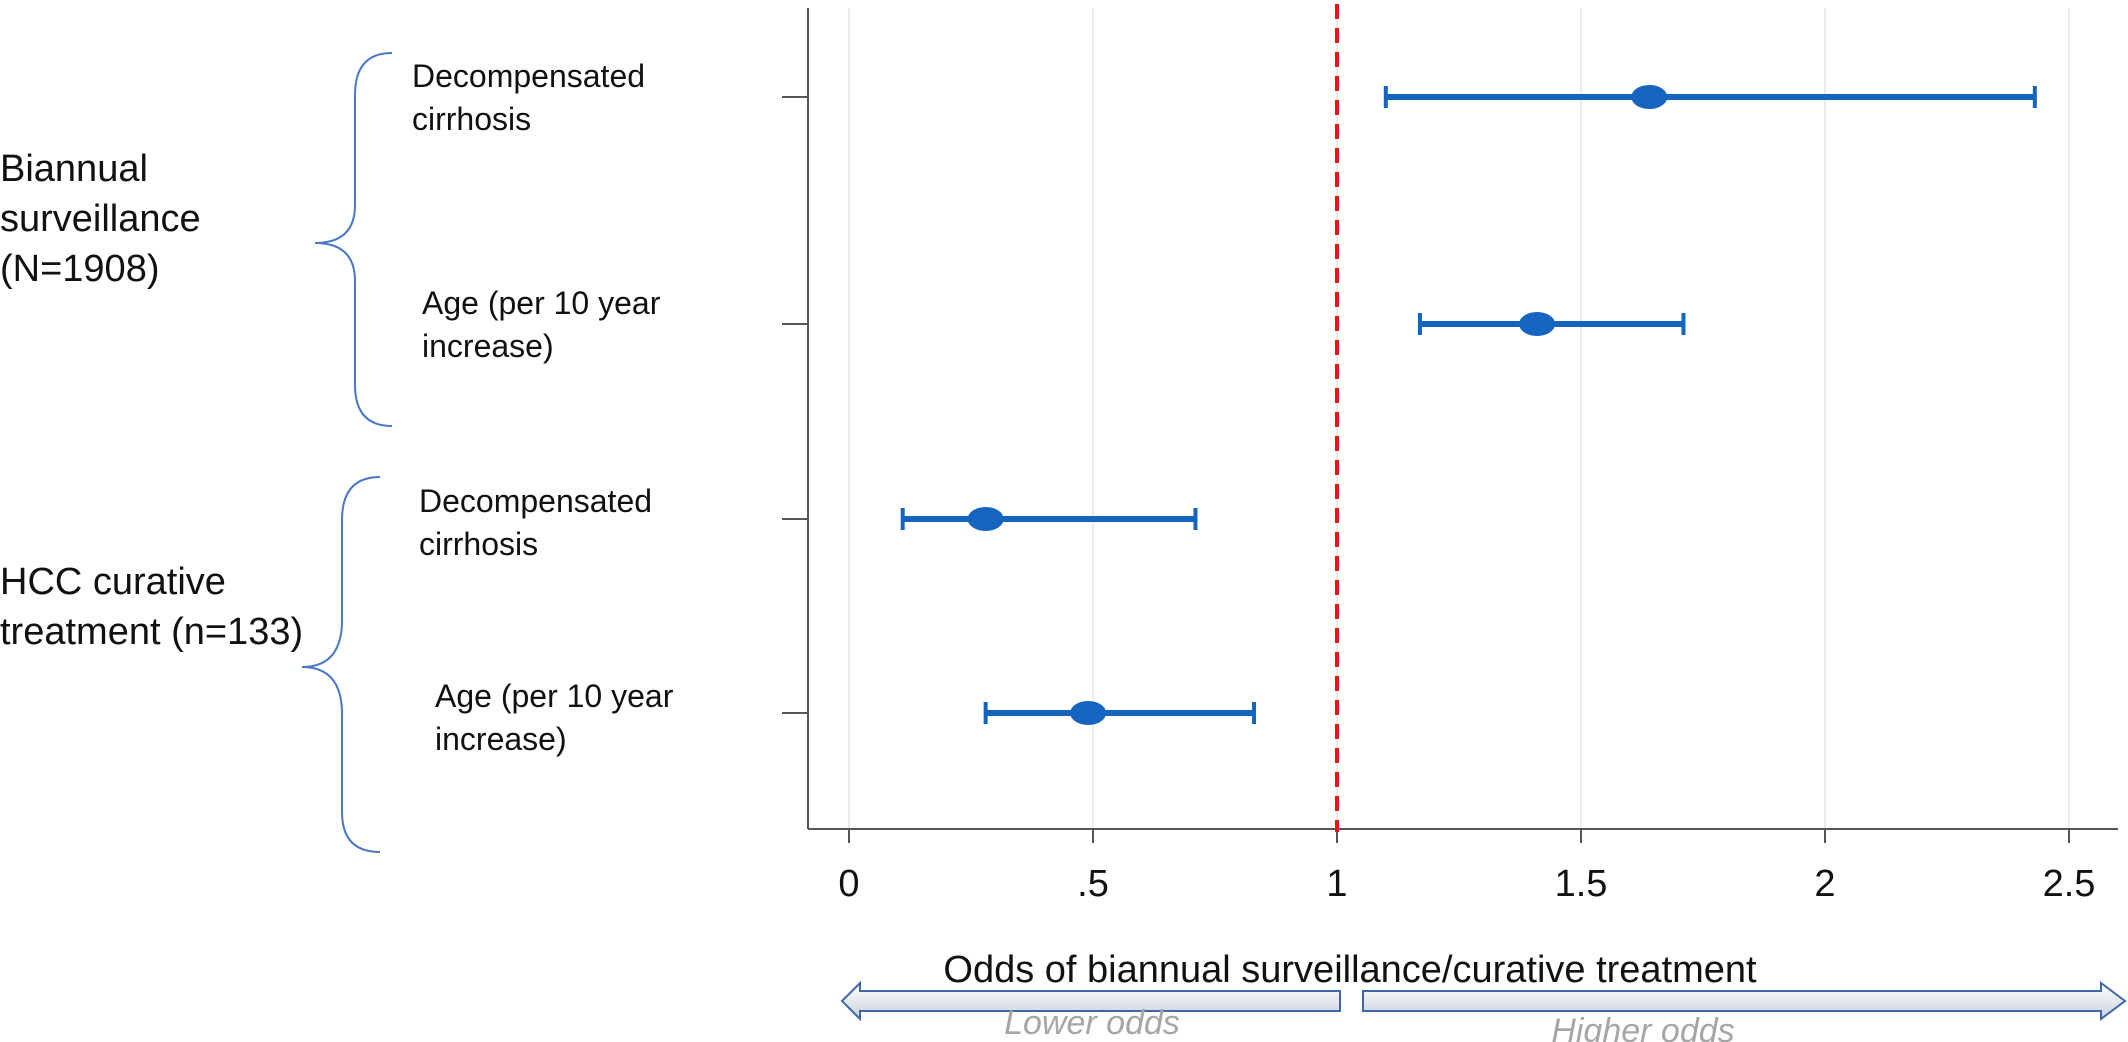 The width and height of the screenshot is (2128, 1042). What do you see at coordinates (795, 405) in the screenshot?
I see `y-tick-marks` at bounding box center [795, 405].